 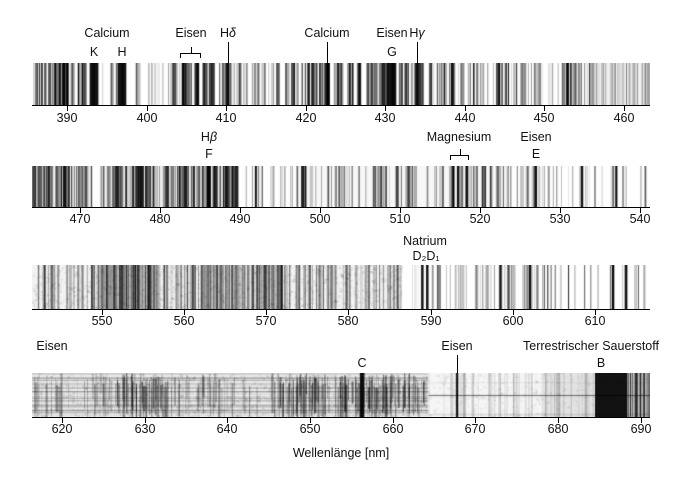 I want to click on tick-label: 490, so click(x=240, y=219).